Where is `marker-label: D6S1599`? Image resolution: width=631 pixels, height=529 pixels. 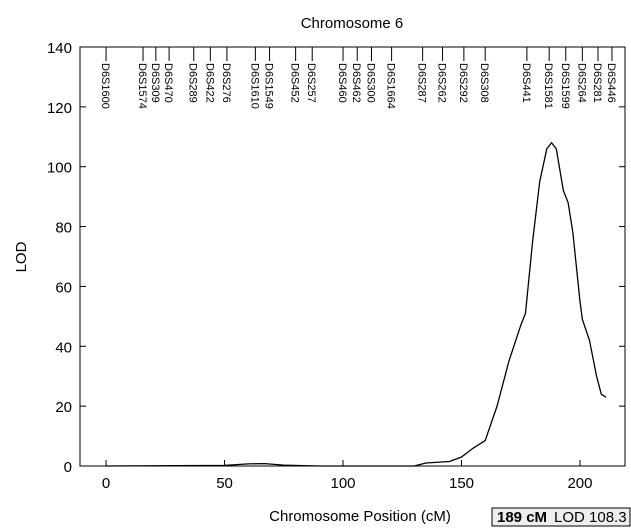
marker-label: D6S1599 is located at coordinates (565, 86).